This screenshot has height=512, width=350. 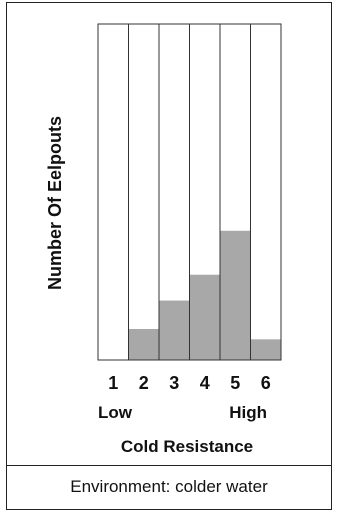 I want to click on x-tick-label-3: 3, so click(x=174, y=383).